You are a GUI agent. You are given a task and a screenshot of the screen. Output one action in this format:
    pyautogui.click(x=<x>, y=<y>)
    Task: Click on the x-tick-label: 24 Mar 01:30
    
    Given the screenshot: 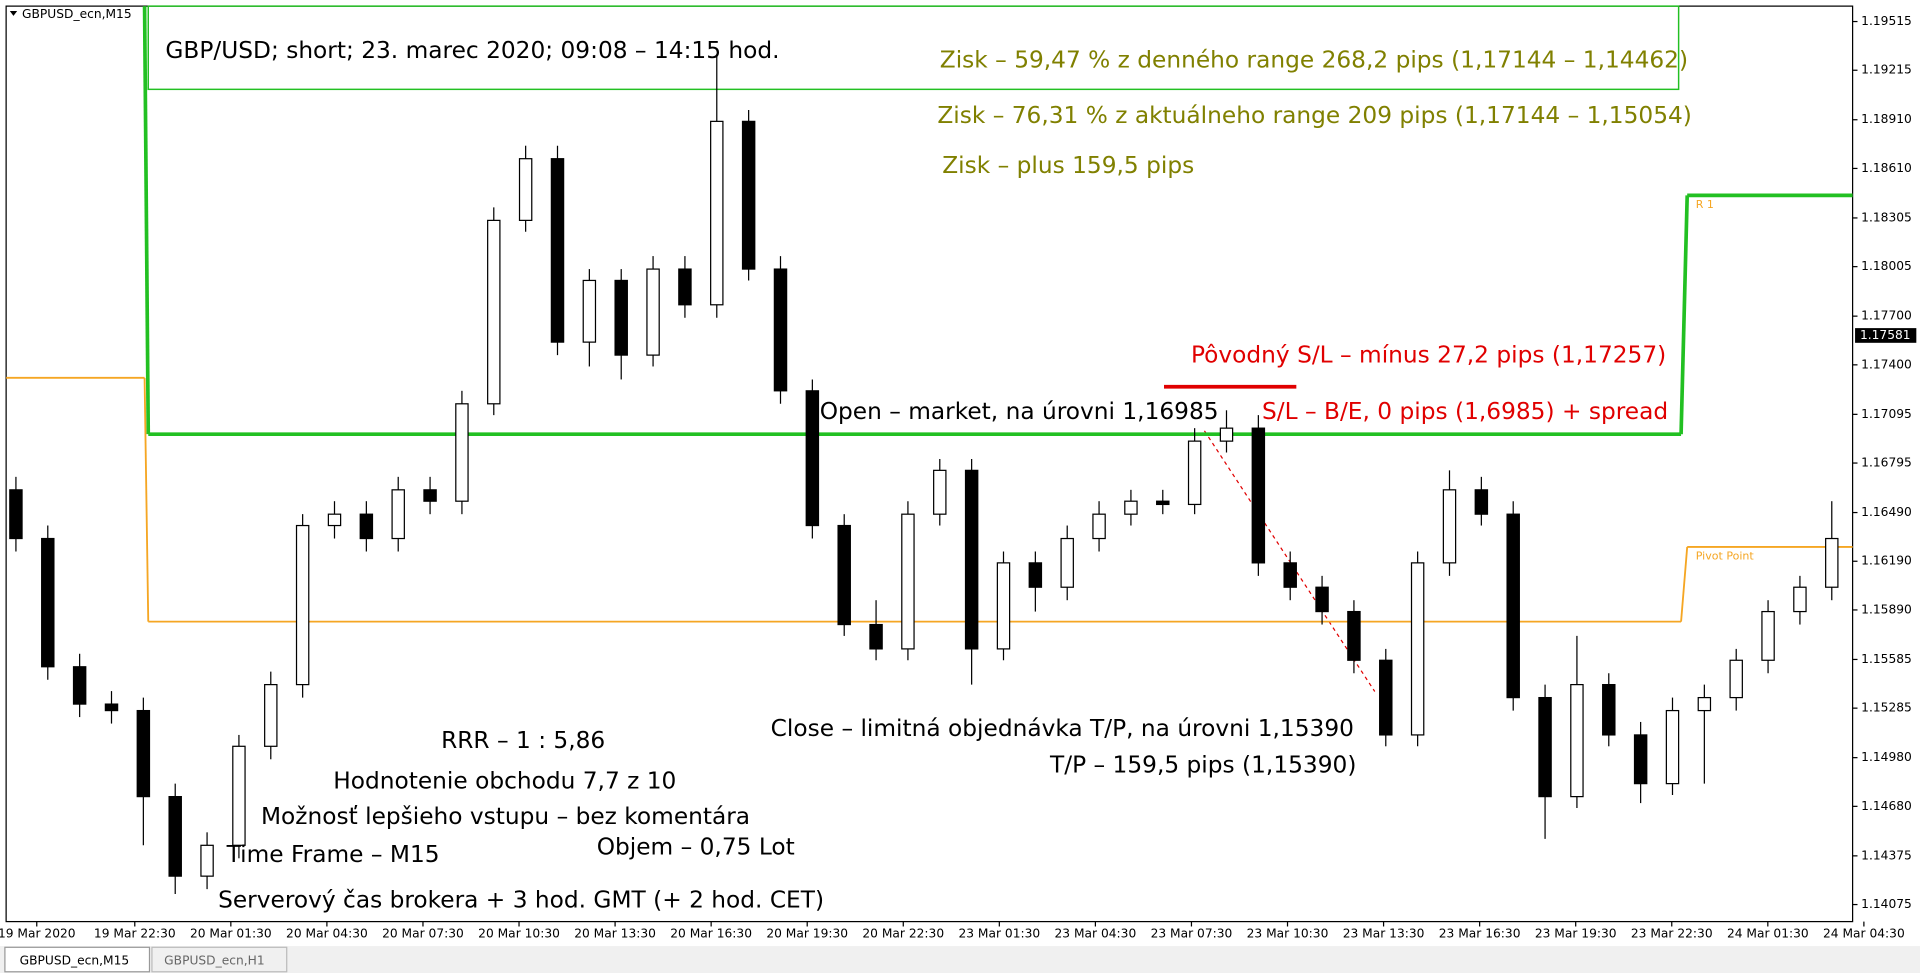 What is the action you would take?
    pyautogui.click(x=1768, y=933)
    